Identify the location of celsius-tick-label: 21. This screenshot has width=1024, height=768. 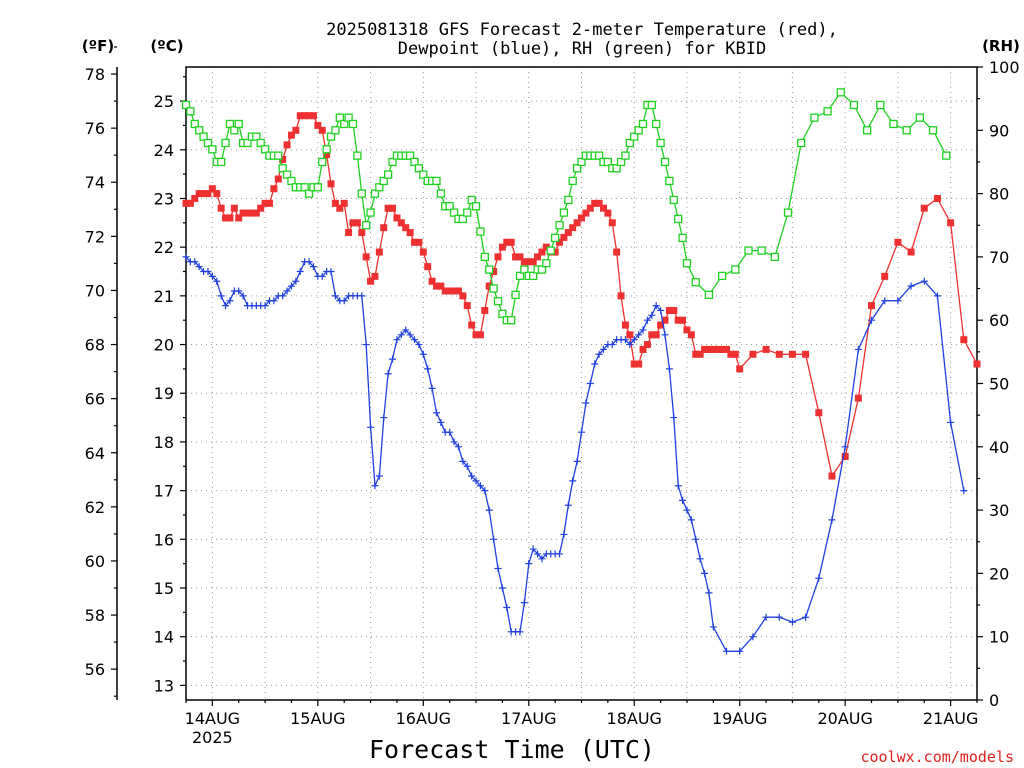
(164, 296).